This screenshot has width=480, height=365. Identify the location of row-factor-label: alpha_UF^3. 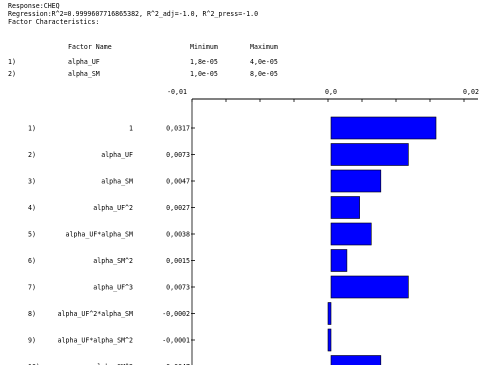
(113, 288).